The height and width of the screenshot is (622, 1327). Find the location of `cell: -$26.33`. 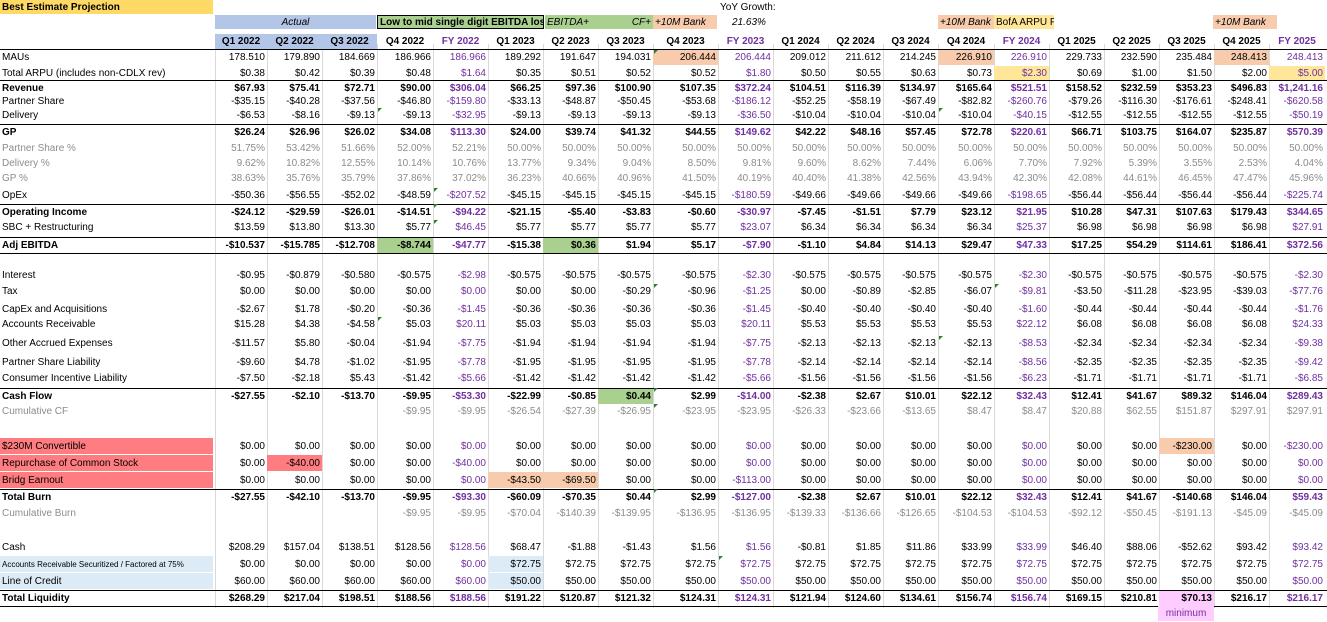

cell: -$26.33 is located at coordinates (809, 411).